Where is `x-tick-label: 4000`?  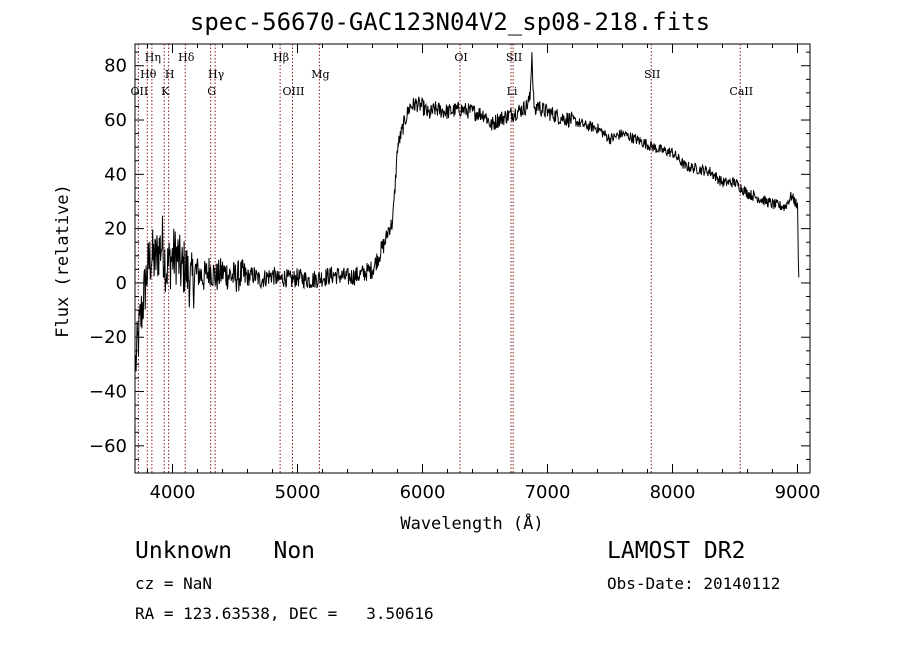 x-tick-label: 4000 is located at coordinates (173, 492).